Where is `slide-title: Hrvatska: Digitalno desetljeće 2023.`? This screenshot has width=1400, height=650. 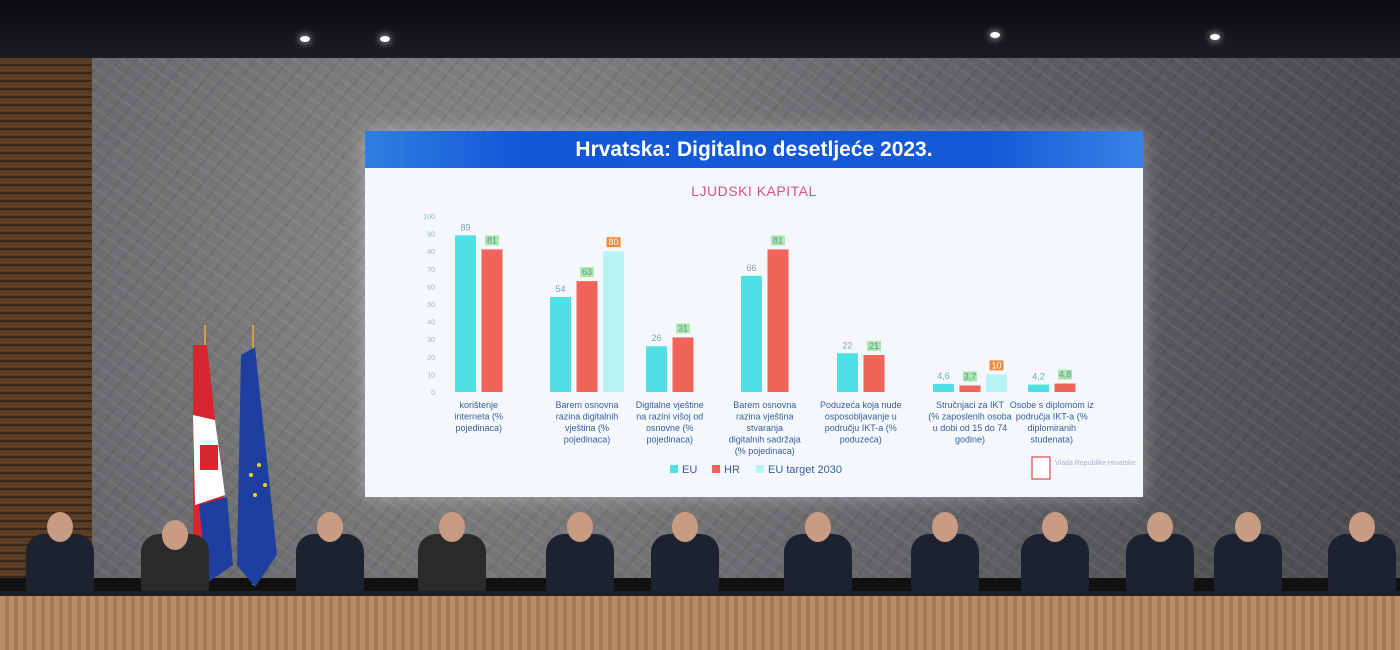 slide-title: Hrvatska: Digitalno desetljeće 2023. is located at coordinates (754, 149).